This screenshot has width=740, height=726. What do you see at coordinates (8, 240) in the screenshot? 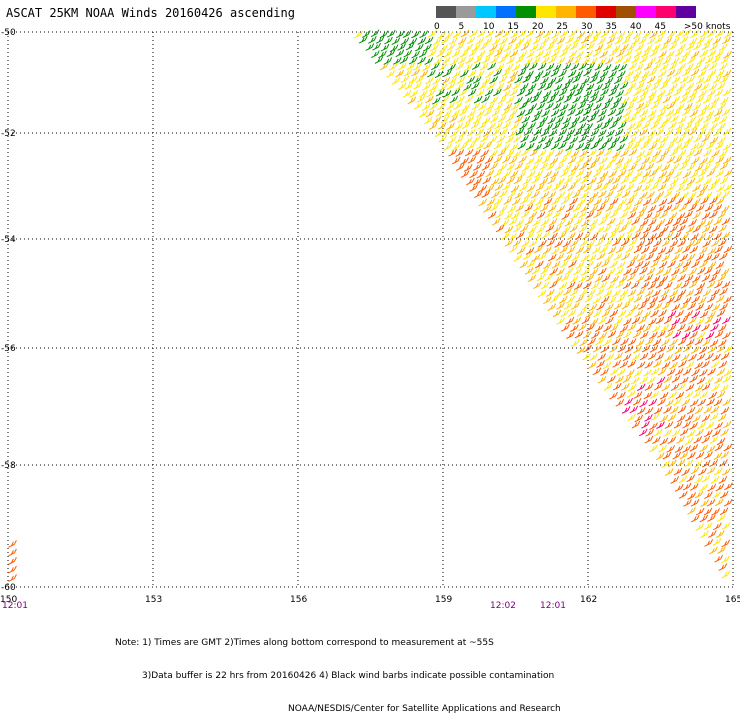
I see `lat-label: -54` at bounding box center [8, 240].